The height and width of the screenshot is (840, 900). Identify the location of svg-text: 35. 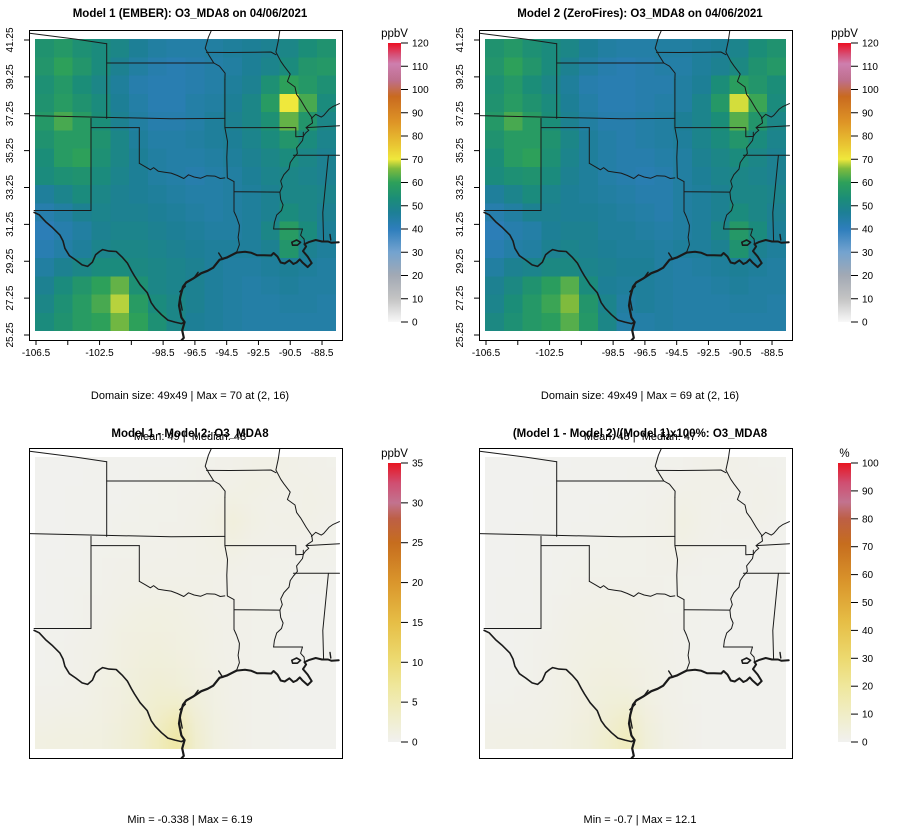
(418, 464).